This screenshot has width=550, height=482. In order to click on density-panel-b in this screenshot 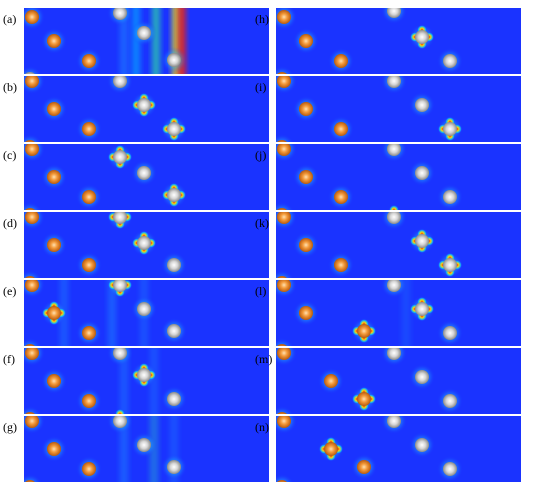, I will do `click(146, 109)`.